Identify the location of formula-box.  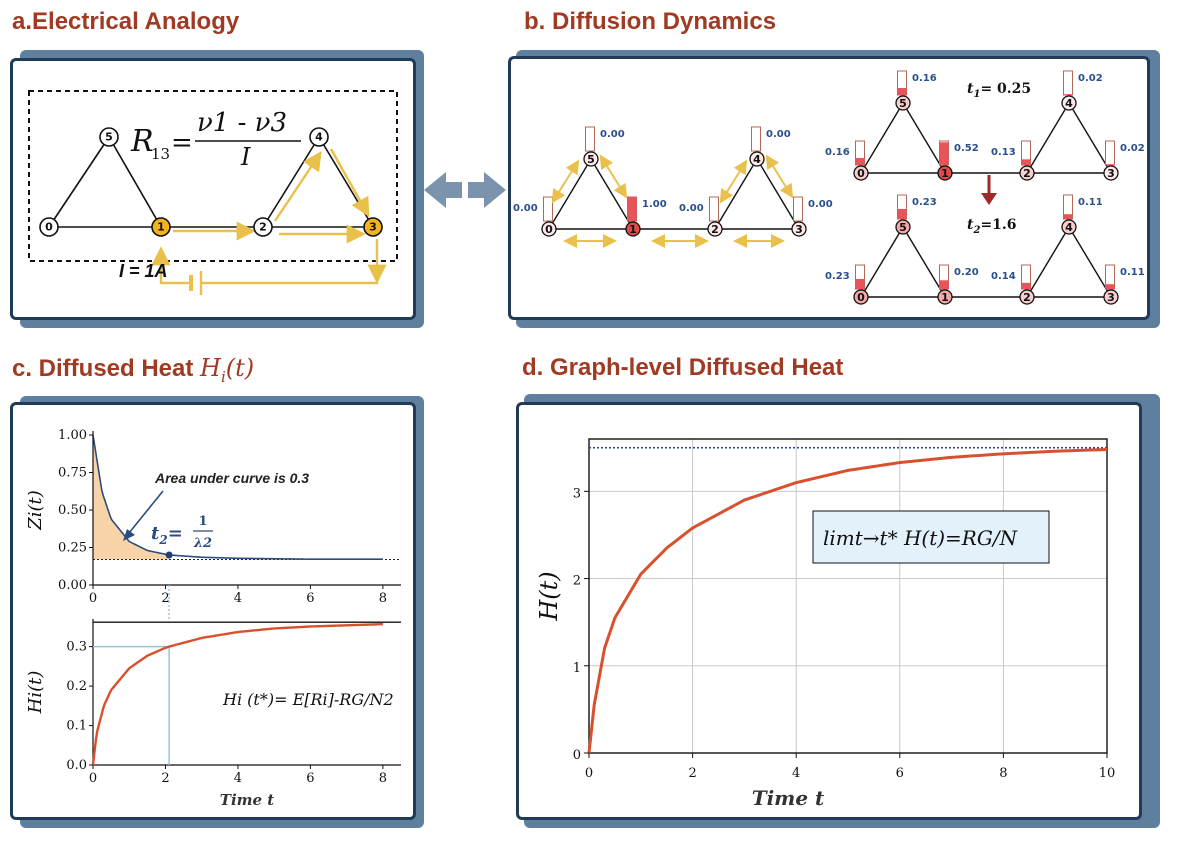
(931, 537).